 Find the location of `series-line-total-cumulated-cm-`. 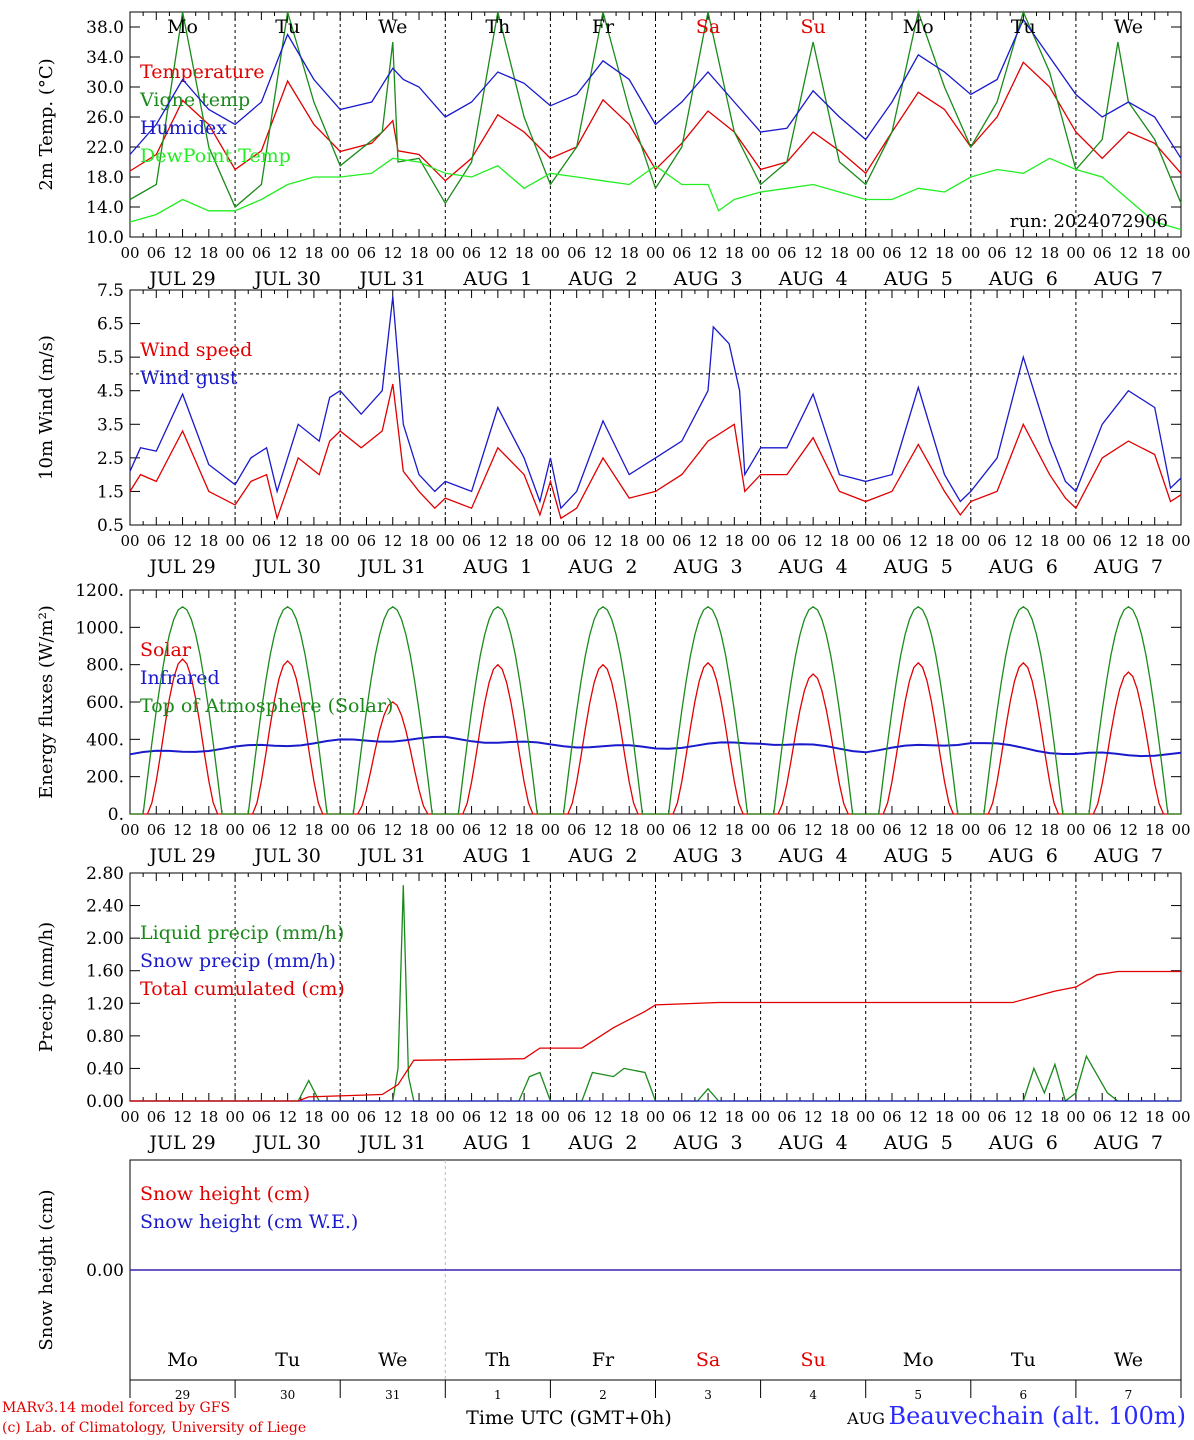

series-line-total-cumulated-cm- is located at coordinates (655, 1036).